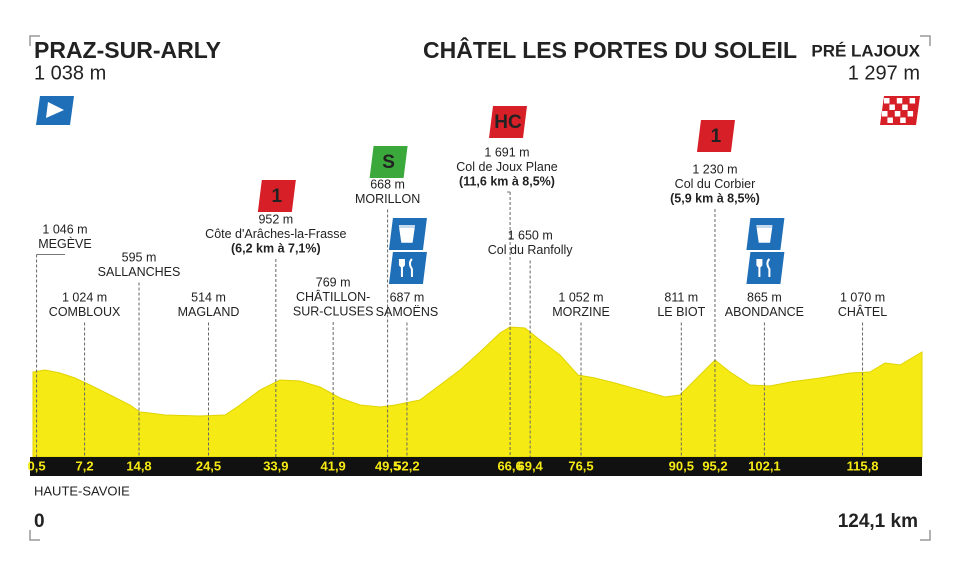  Describe the element at coordinates (681, 297) in the screenshot. I see `waypoint-altitude: 811 m` at that location.